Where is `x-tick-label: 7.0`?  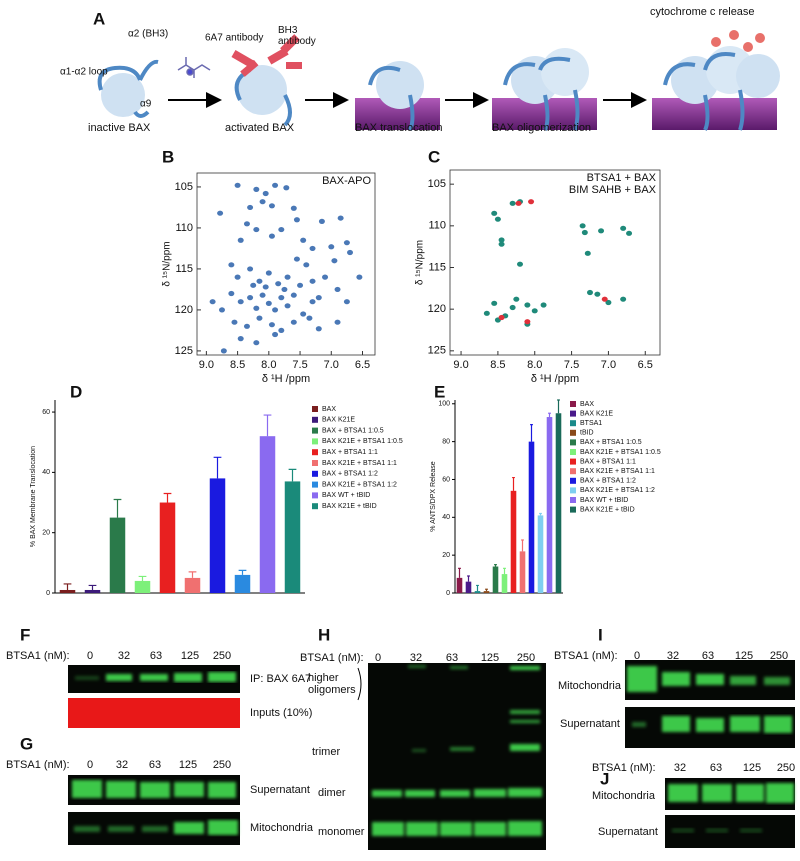
x-tick-label: 7.0 is located at coordinates (331, 365).